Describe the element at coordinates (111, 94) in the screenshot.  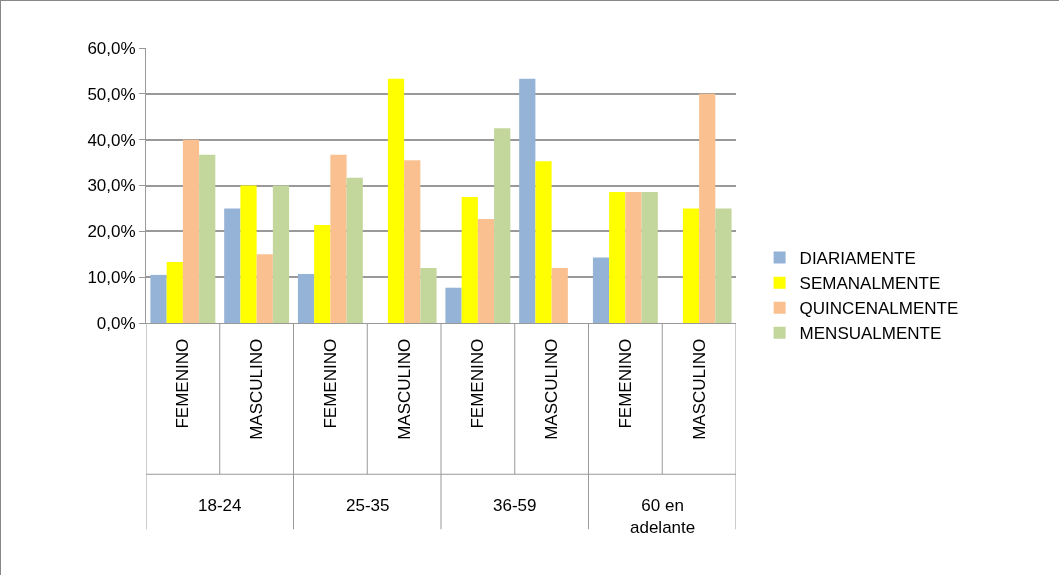
I see `y-tick-label: 50,0%` at that location.